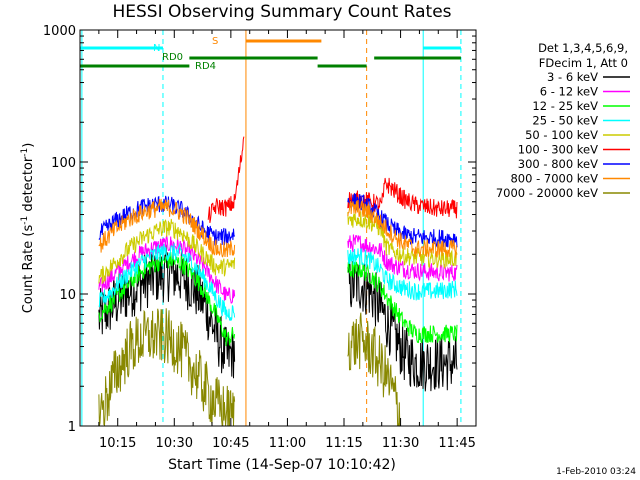  I want to click on x-axis-label: Start Time (14-Sep-07 10:10:42), so click(282, 465).